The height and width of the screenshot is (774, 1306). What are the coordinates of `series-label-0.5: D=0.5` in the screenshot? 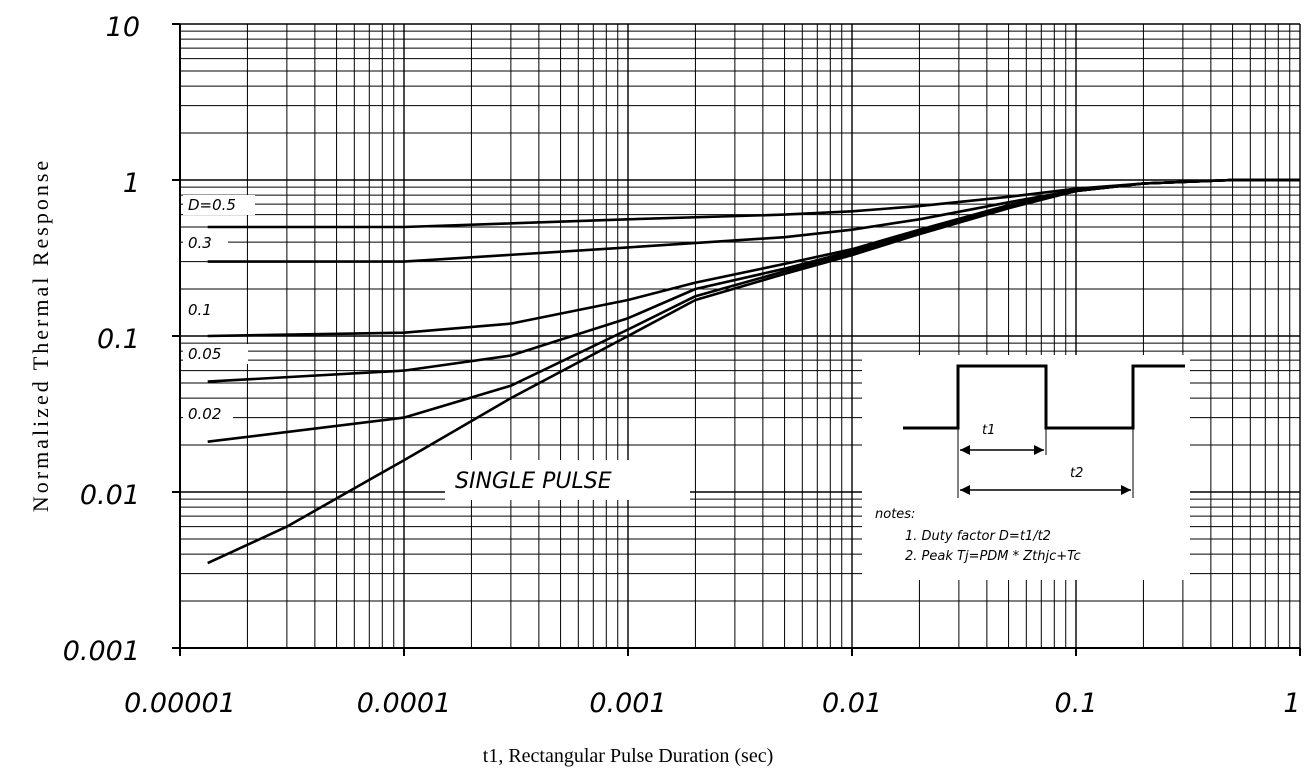 It's located at (212, 205).